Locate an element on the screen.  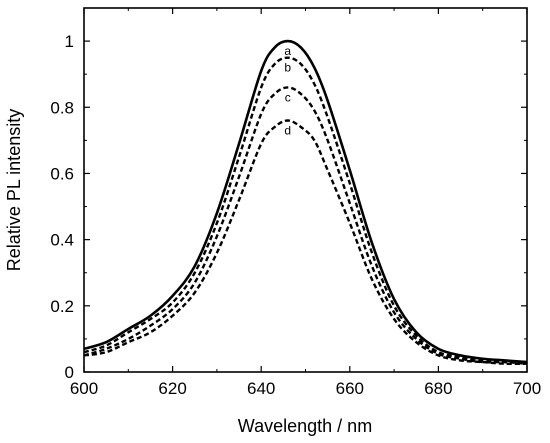
curve-label-d: d is located at coordinates (287, 131).